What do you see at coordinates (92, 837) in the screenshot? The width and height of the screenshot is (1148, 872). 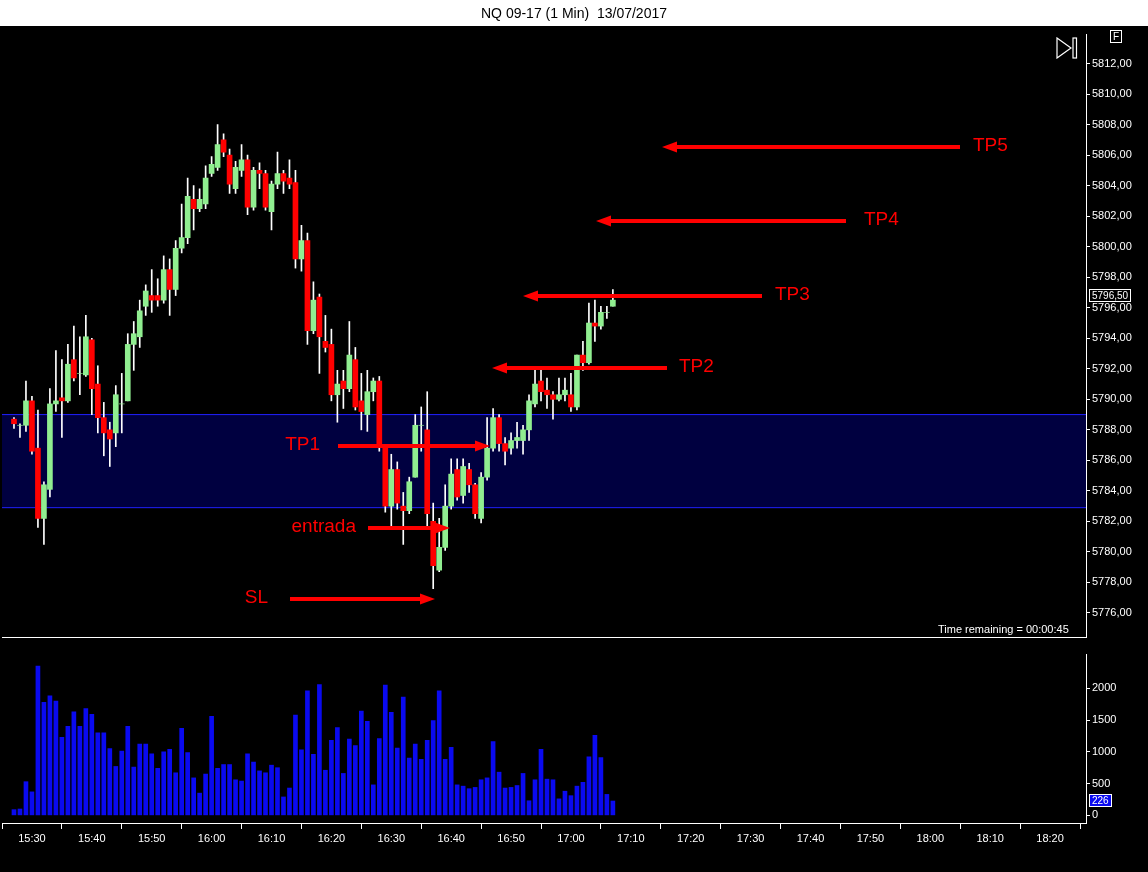 I see `x-tick-label: 15:40` at bounding box center [92, 837].